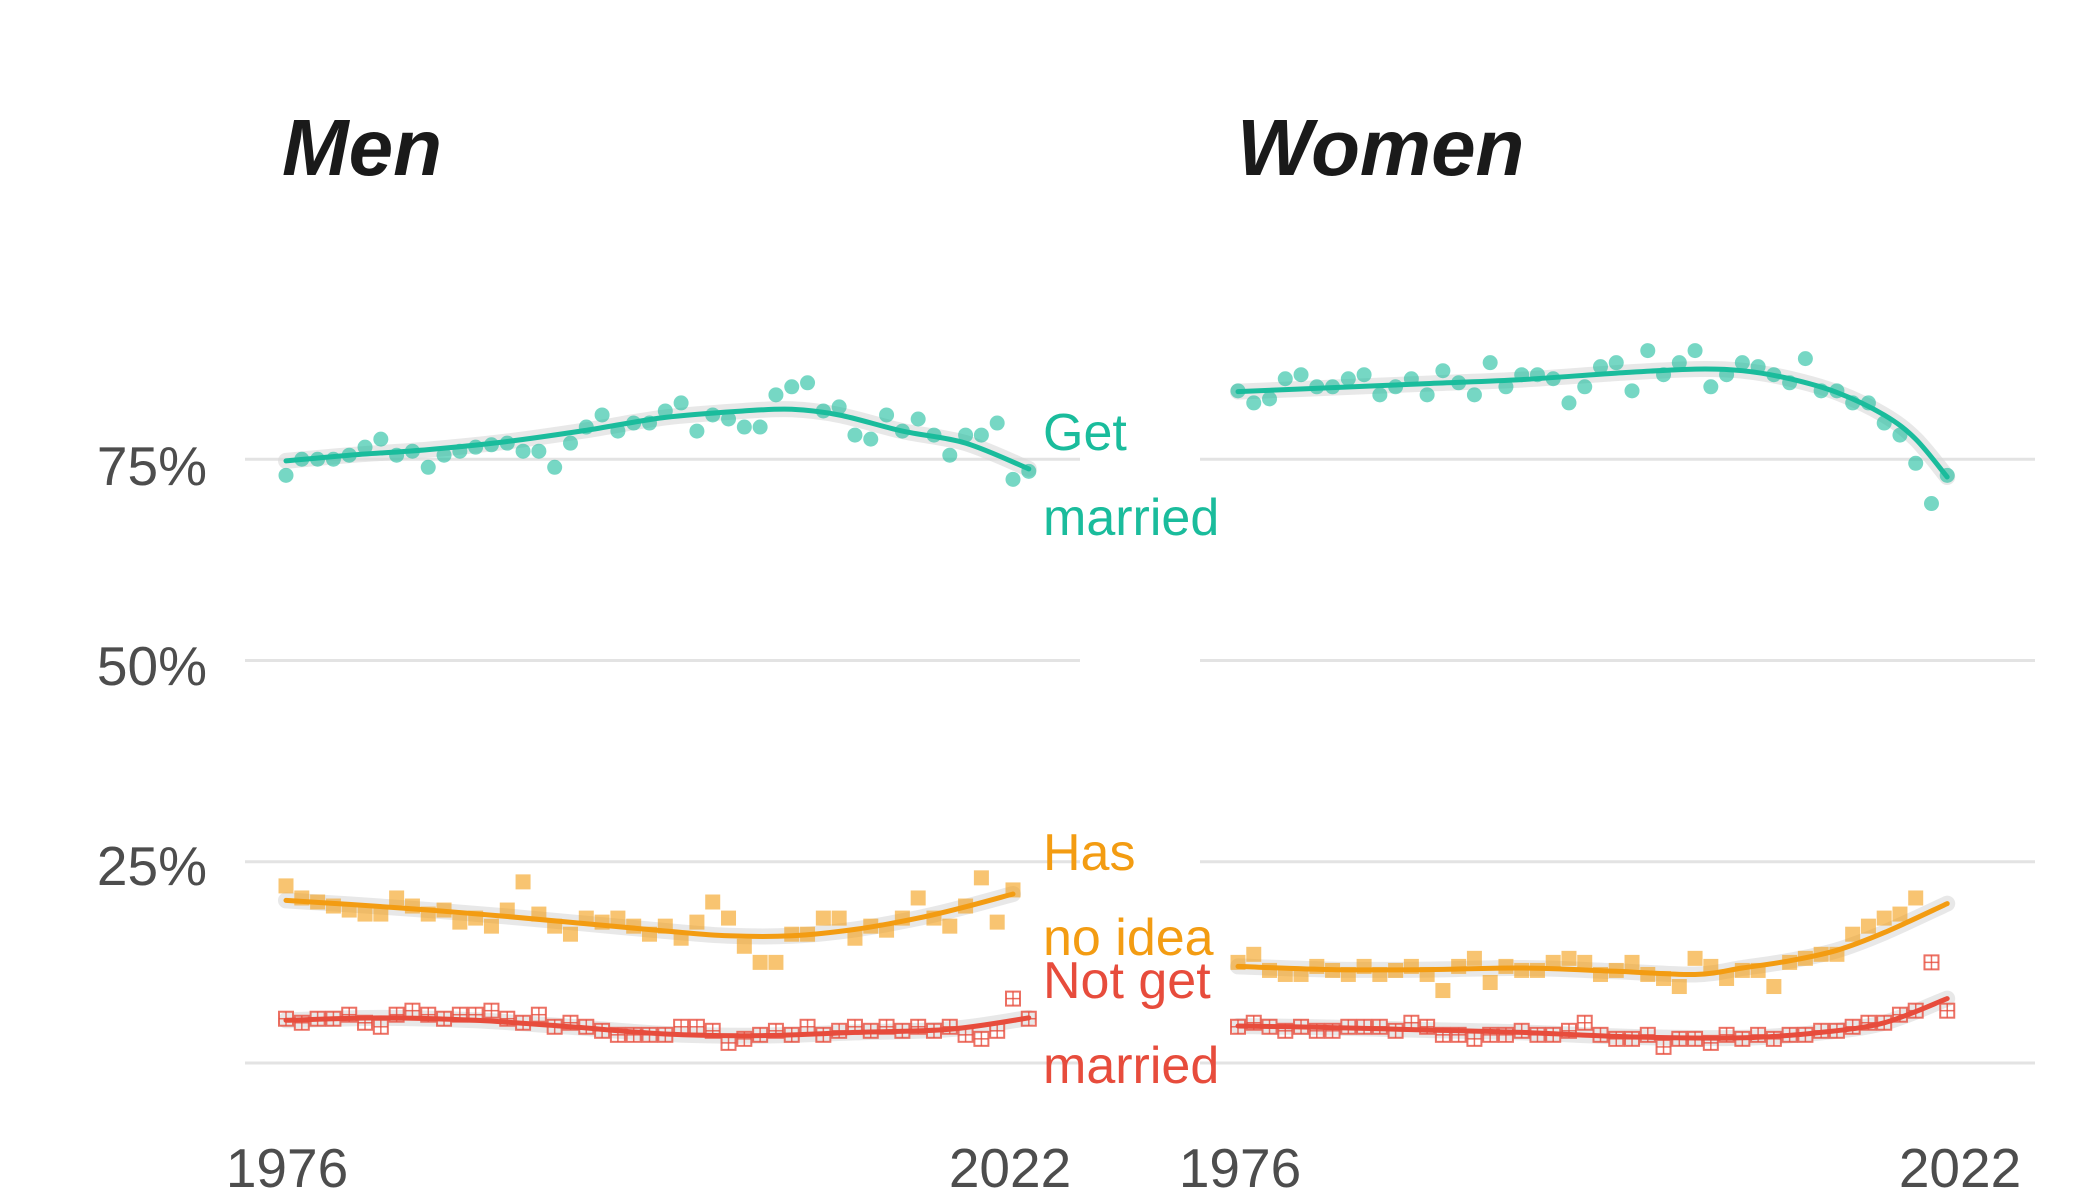 The image size is (2100, 1200). I want to click on x-tick-men-end: 2022, so click(1010, 1168).